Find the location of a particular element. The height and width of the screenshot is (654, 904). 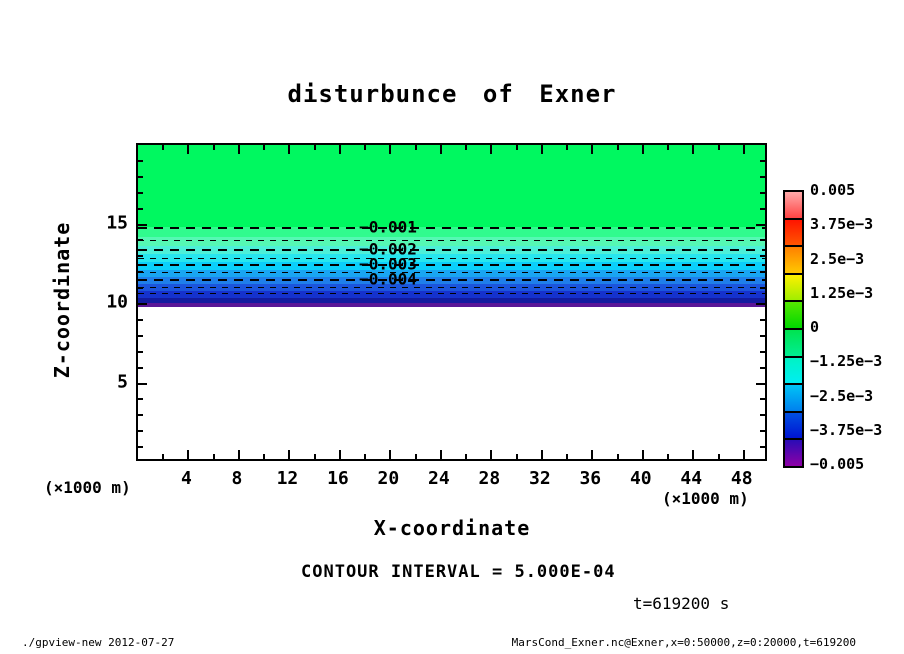

chart-title: disturbunce of Exner is located at coordinates (452, 94).